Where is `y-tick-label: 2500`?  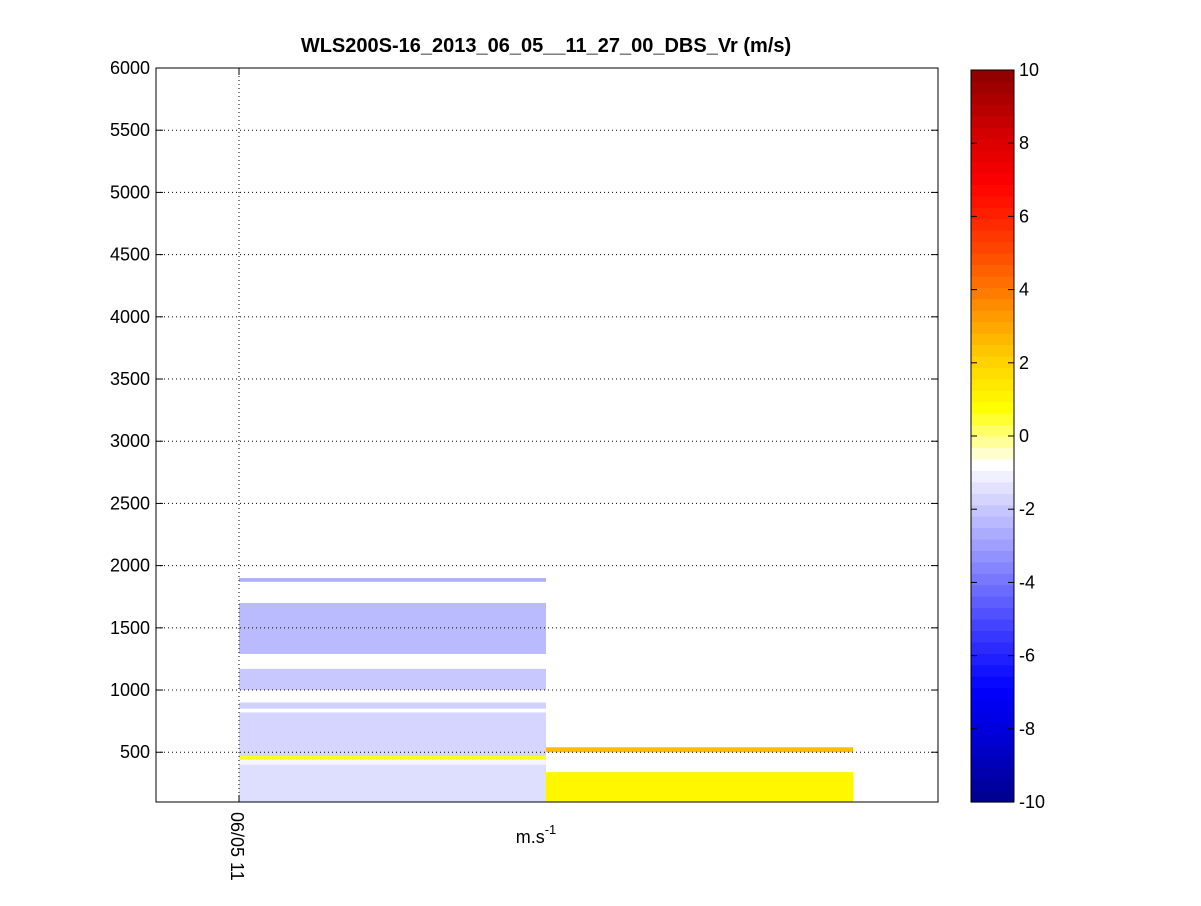 y-tick-label: 2500 is located at coordinates (130, 503).